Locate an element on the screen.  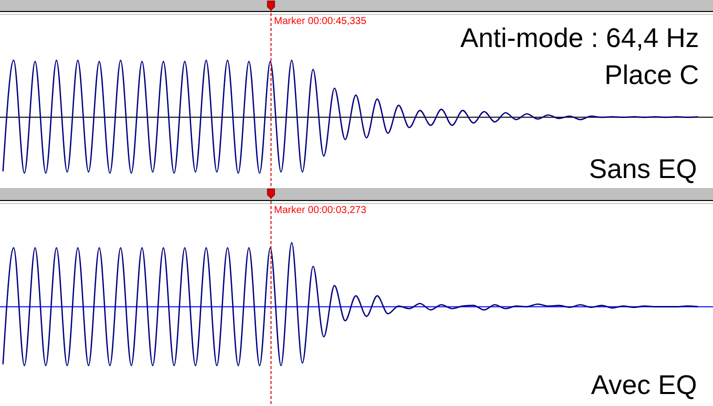
chart-subtitle: Place C is located at coordinates (651, 75).